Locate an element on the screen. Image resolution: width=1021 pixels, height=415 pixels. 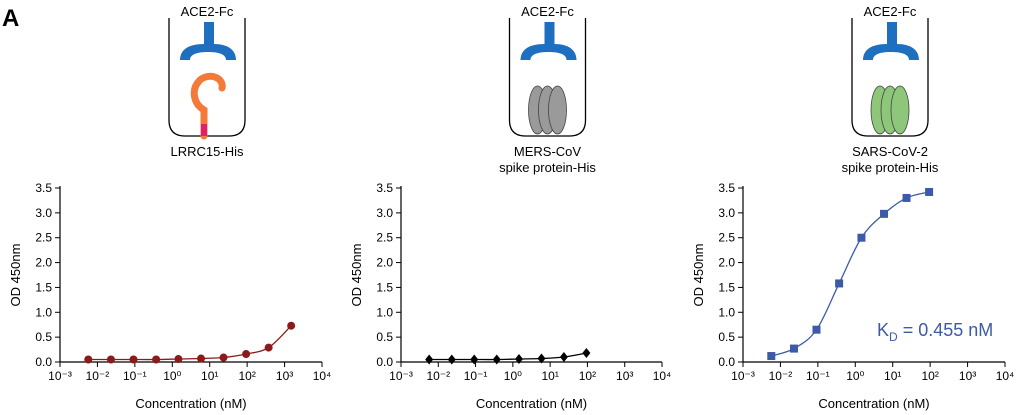
lrrc15 is located at coordinates (208, 106).